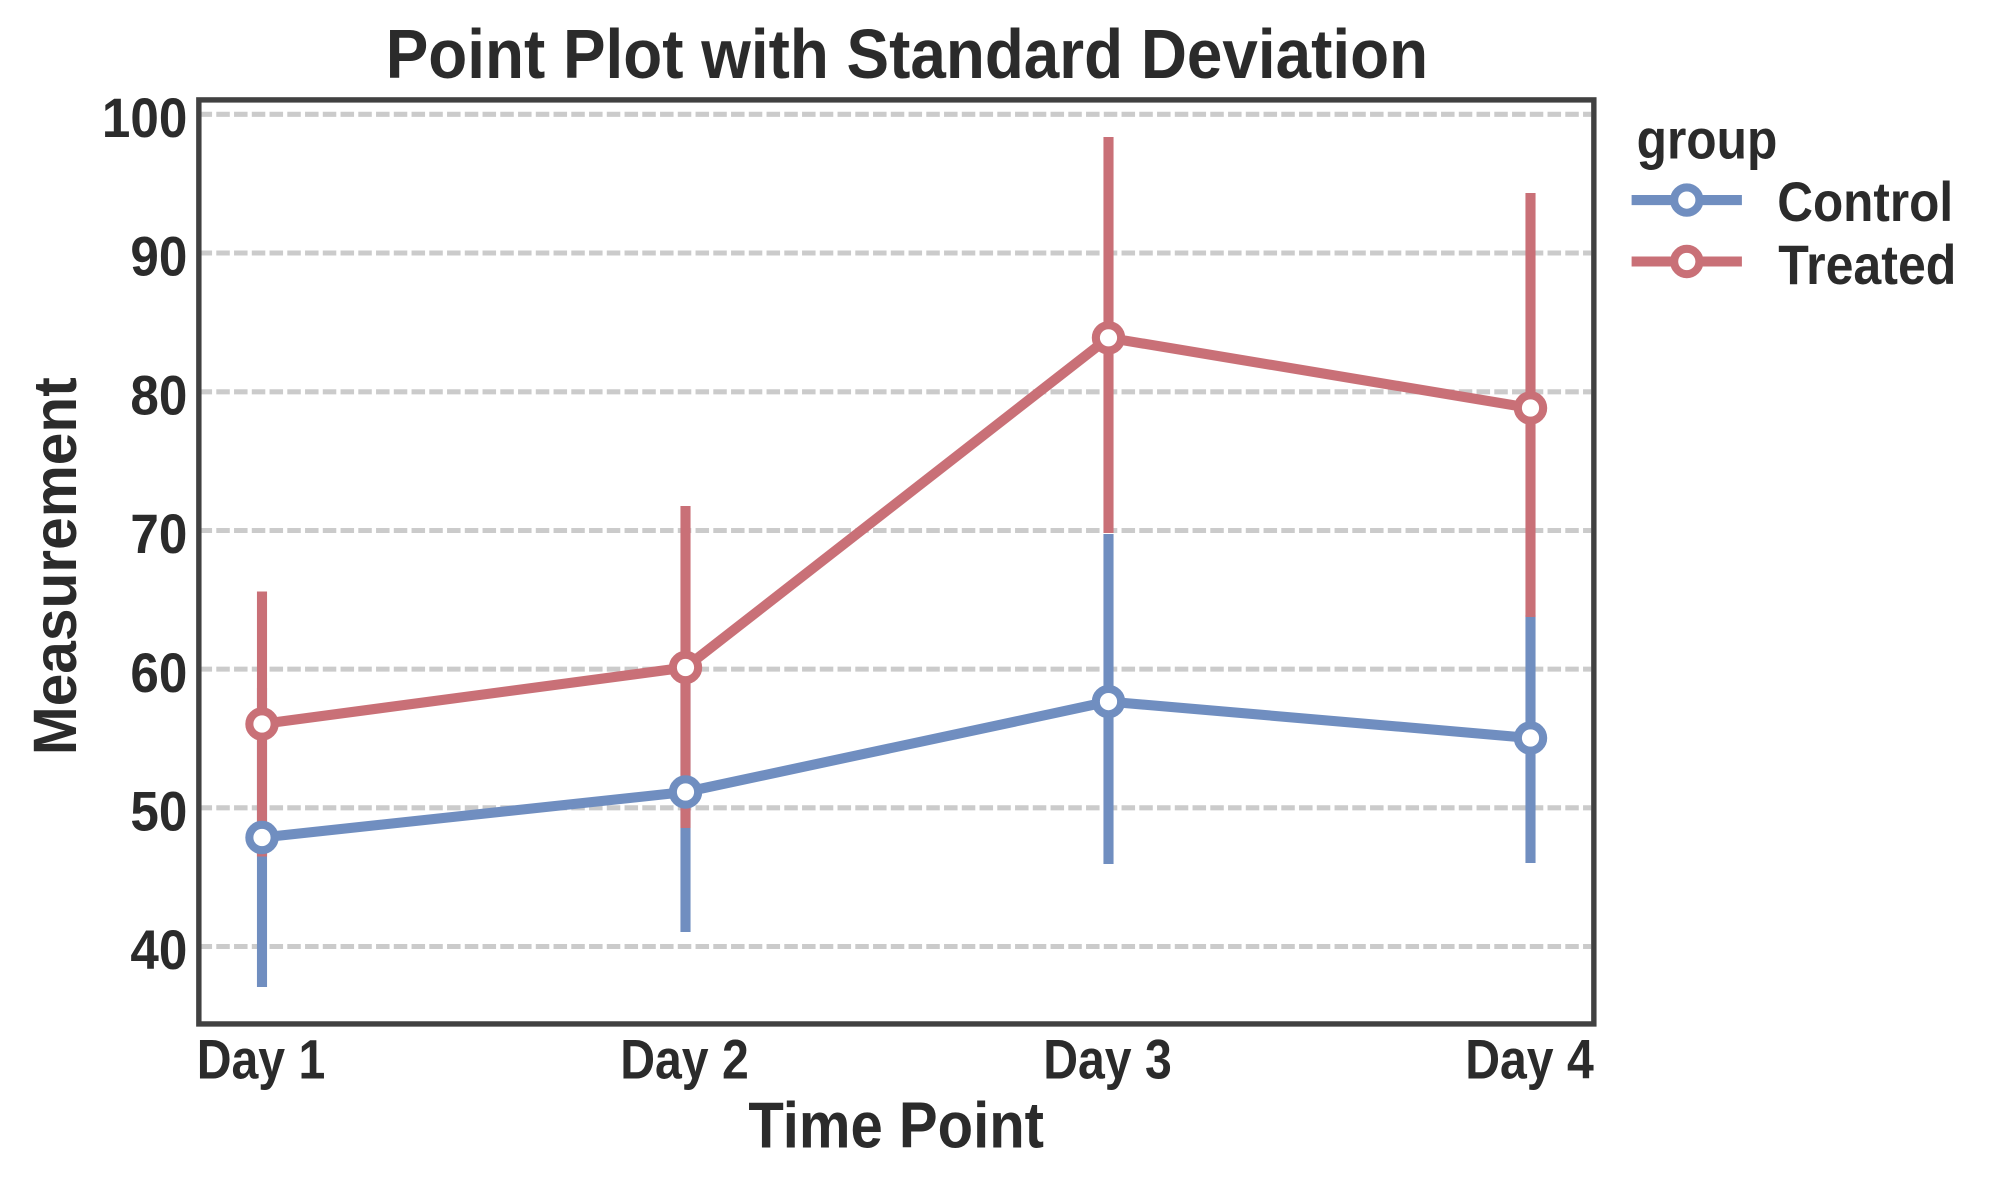  I want to click on svg-text: Measurement, so click(55, 566).